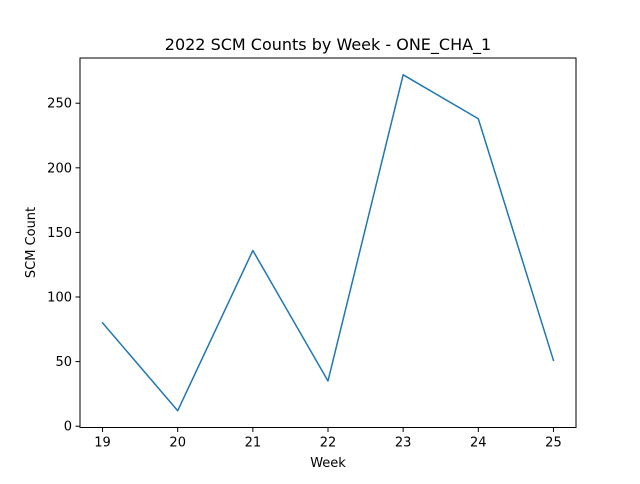  Describe the element at coordinates (59, 104) in the screenshot. I see `y-tick-label: 250` at that location.